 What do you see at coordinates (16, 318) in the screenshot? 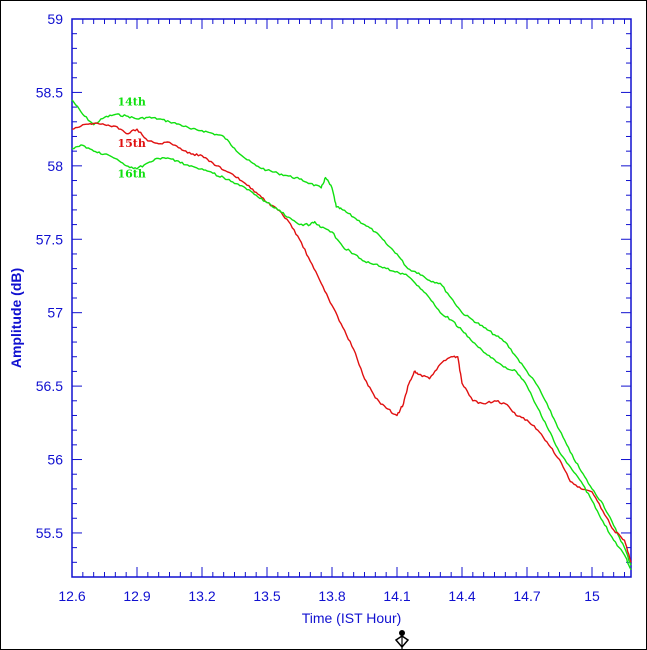
I see `y-axis-title: Amplitude (dB)` at bounding box center [16, 318].